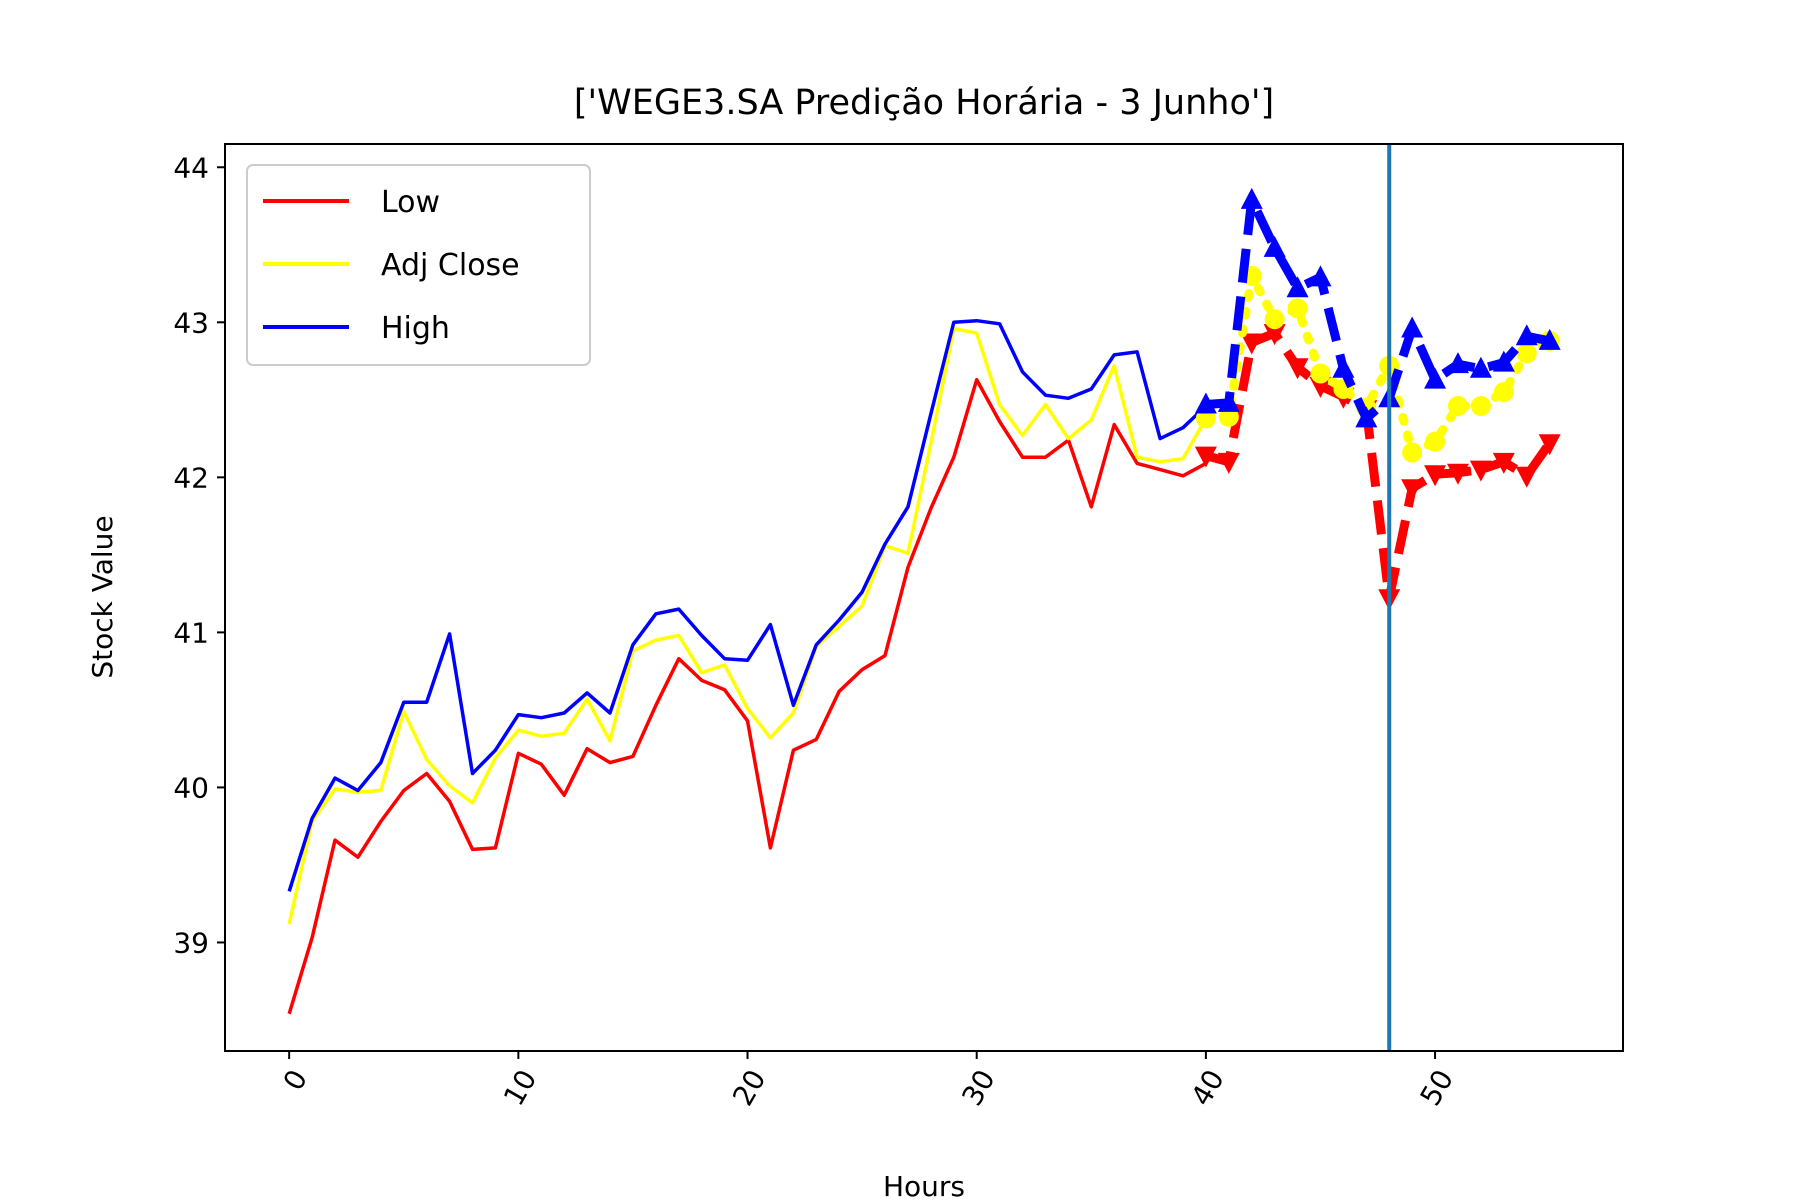 The width and height of the screenshot is (1800, 1200). I want to click on legend-box, so click(418, 265).